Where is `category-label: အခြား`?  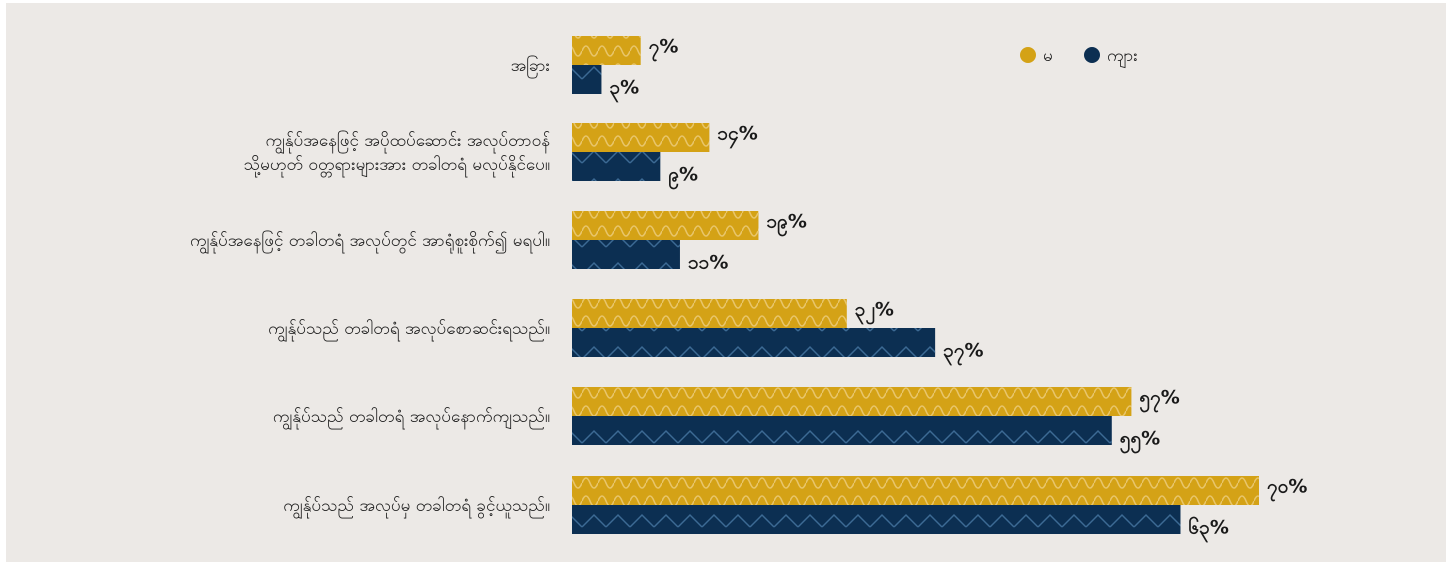 category-label: အခြား is located at coordinates (530, 66).